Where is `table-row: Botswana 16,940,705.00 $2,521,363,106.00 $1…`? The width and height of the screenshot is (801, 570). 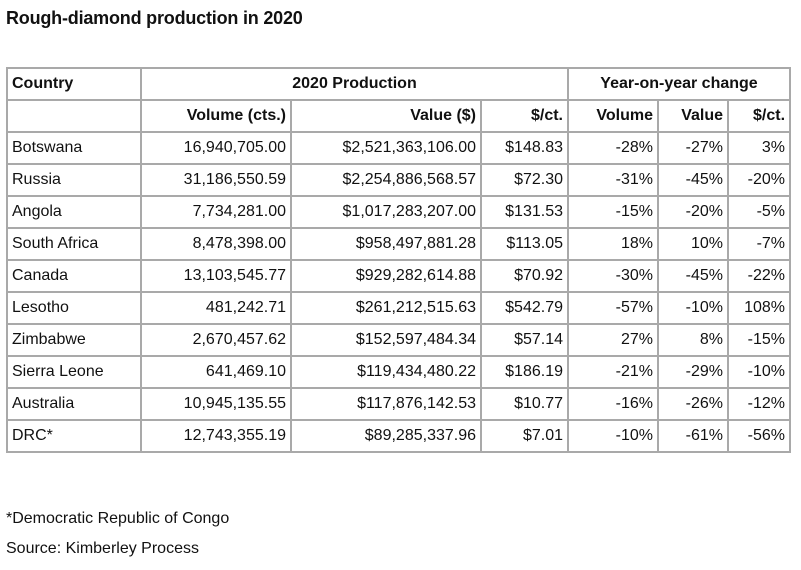
table-row: Botswana 16,940,705.00 $2,521,363,106.00 $1… is located at coordinates (399, 148).